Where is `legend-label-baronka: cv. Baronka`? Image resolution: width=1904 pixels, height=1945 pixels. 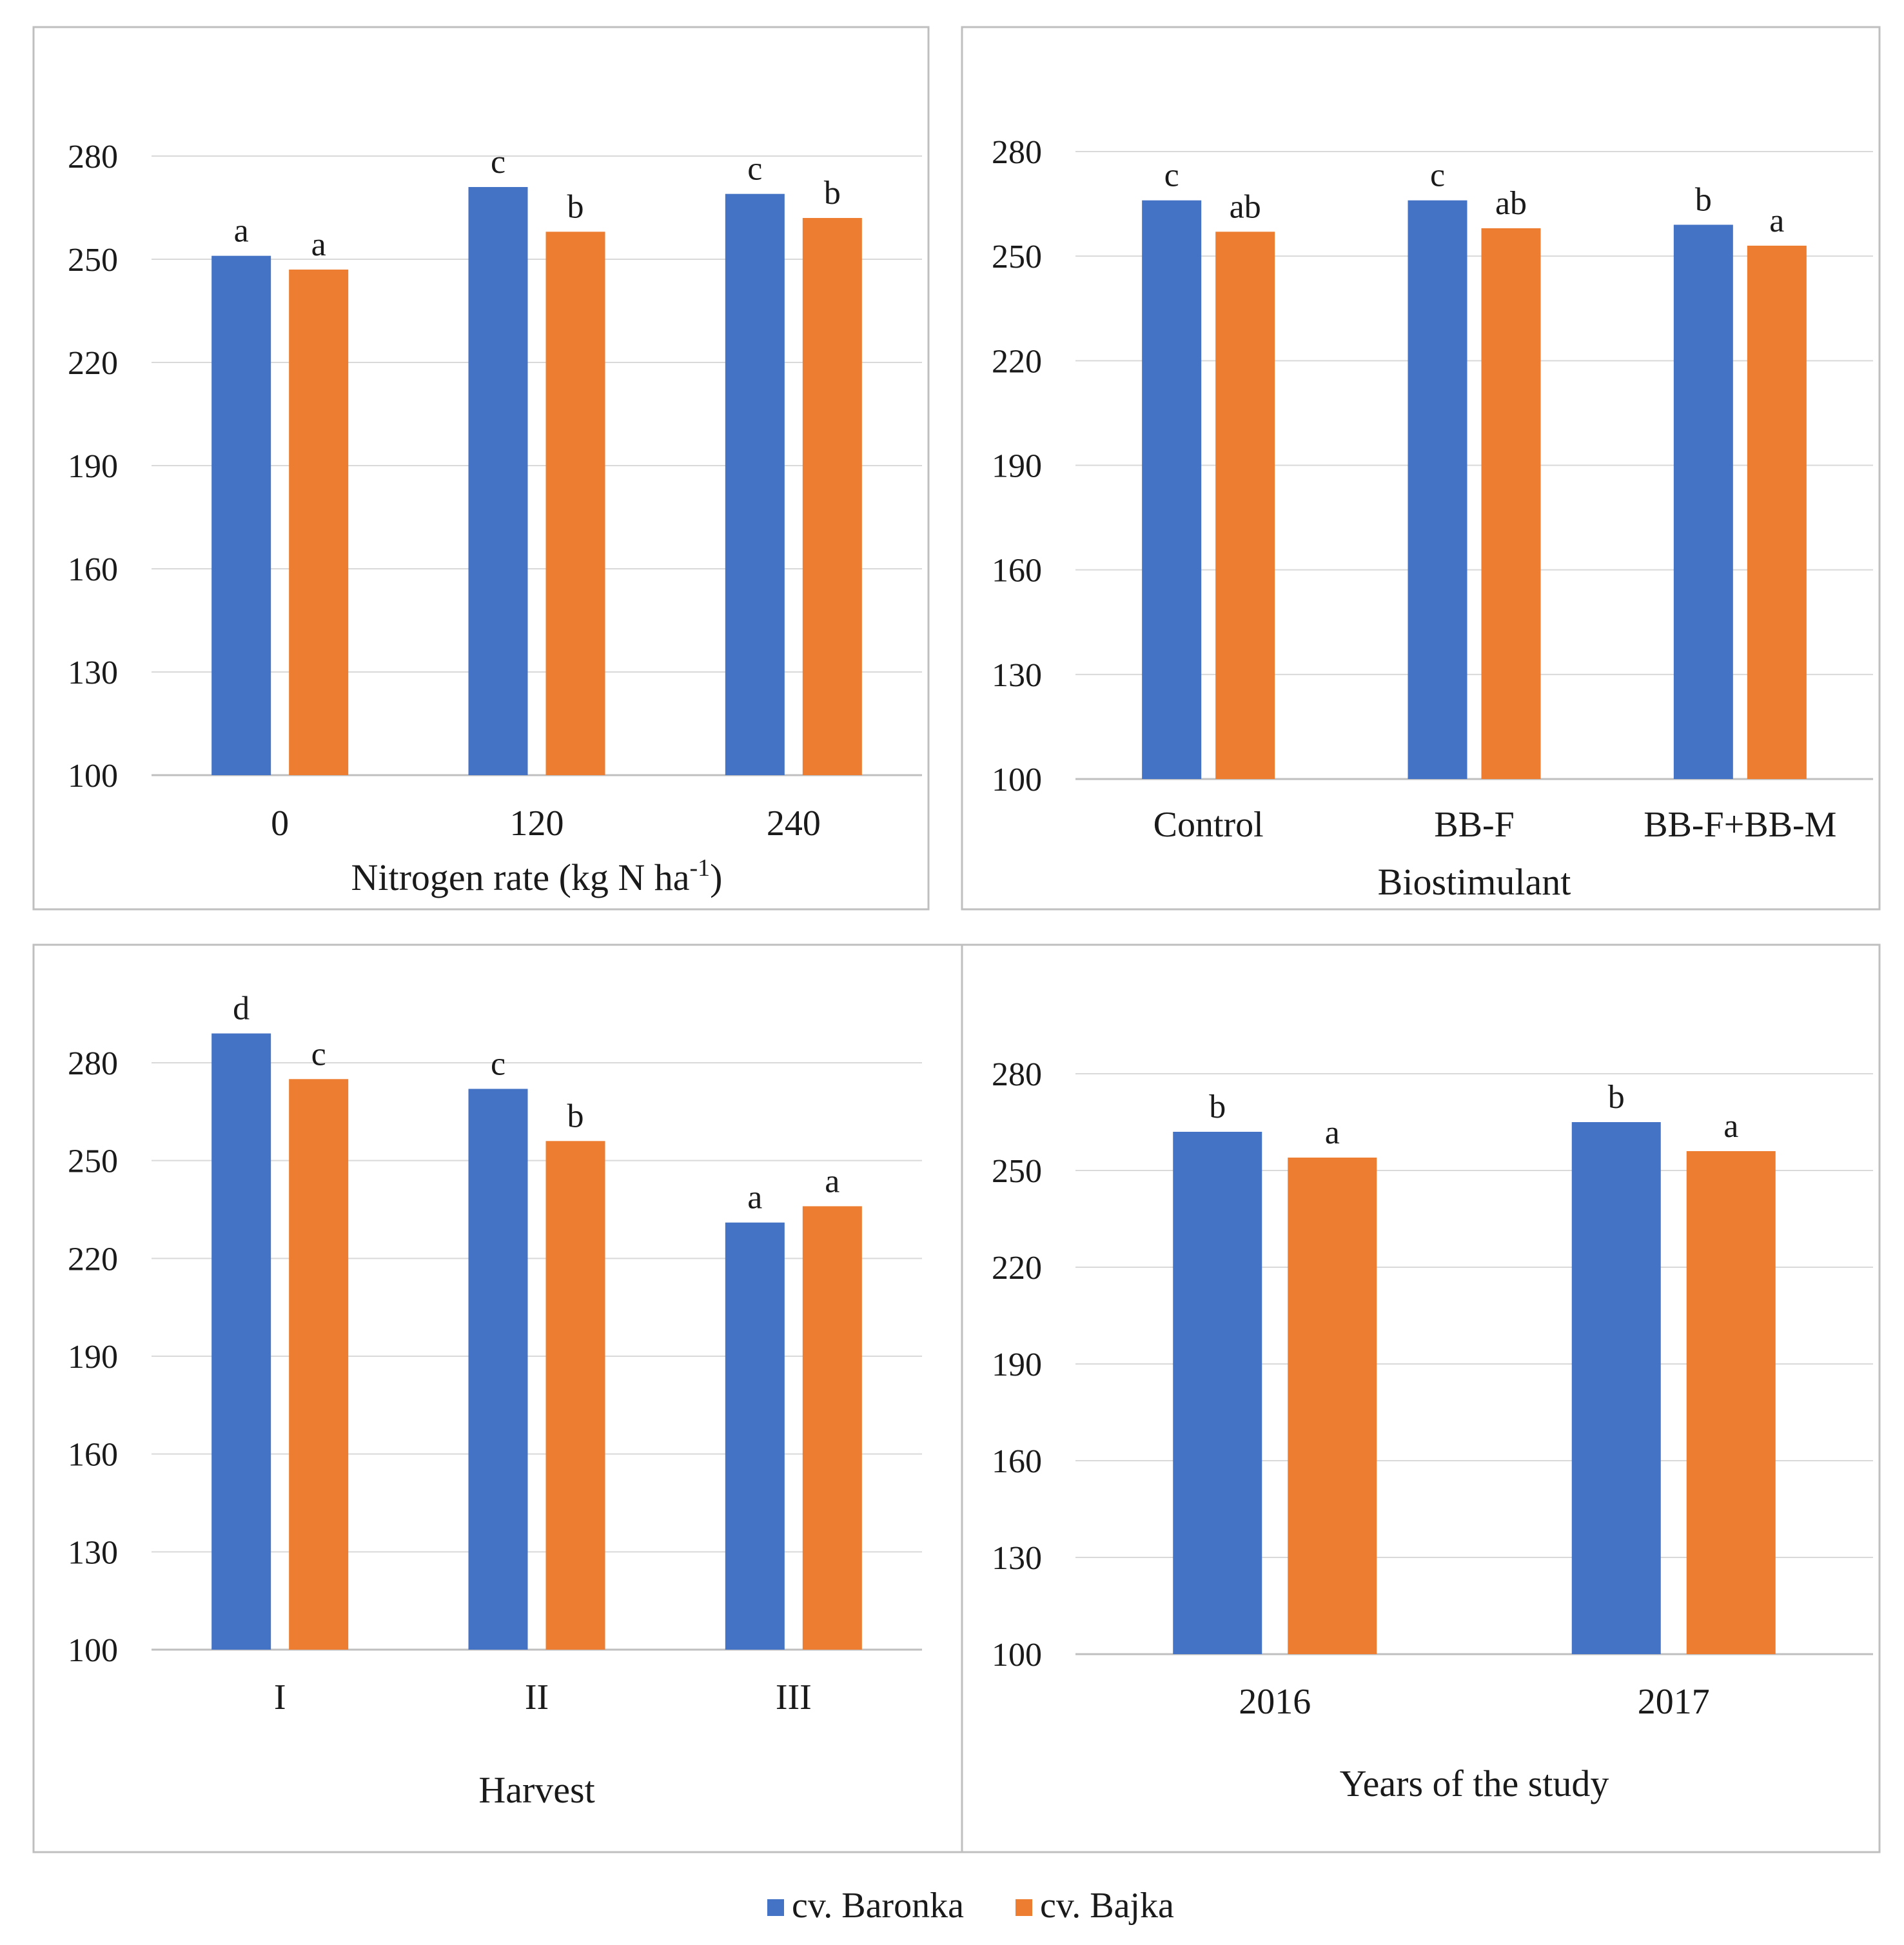 legend-label-baronka: cv. Baronka is located at coordinates (878, 1906).